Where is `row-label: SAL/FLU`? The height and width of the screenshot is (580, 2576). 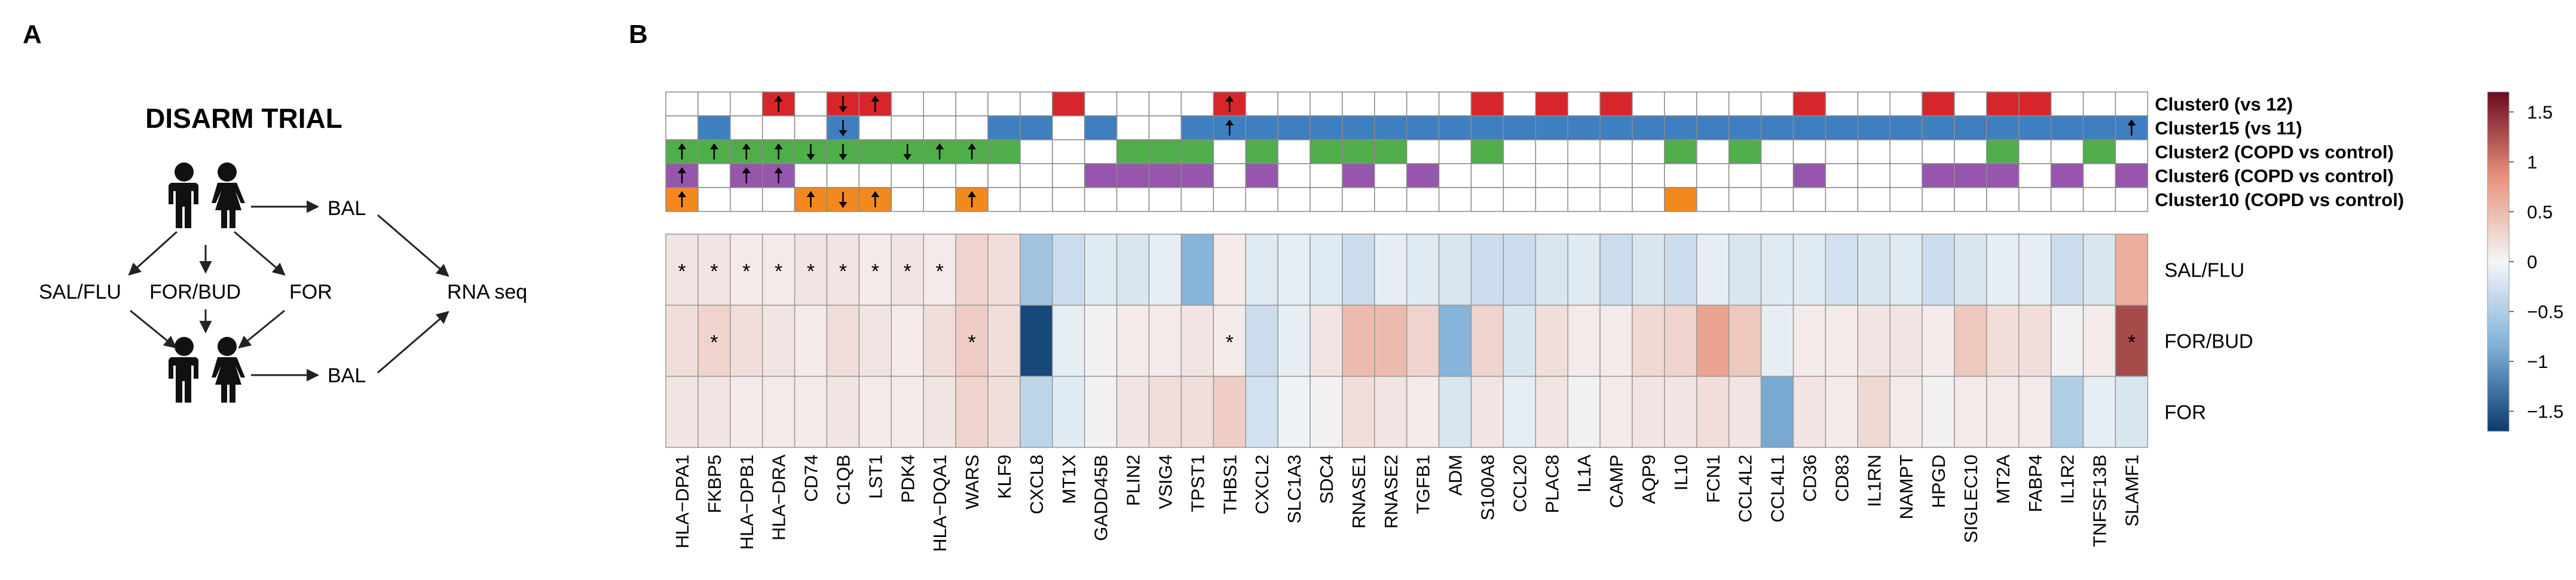 row-label: SAL/FLU is located at coordinates (2204, 270).